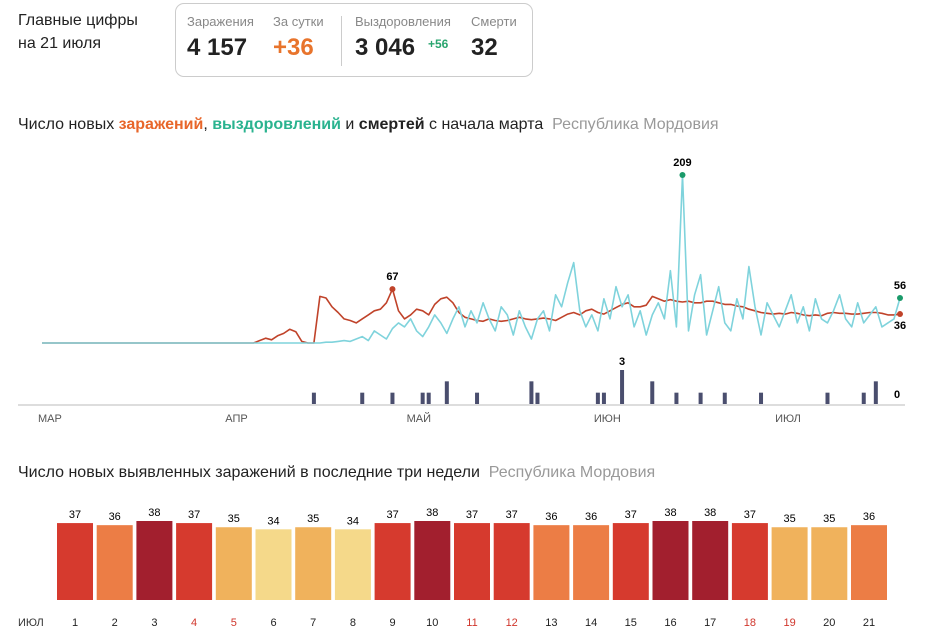  I want to click on x-tick-label: МАР, so click(50, 419).